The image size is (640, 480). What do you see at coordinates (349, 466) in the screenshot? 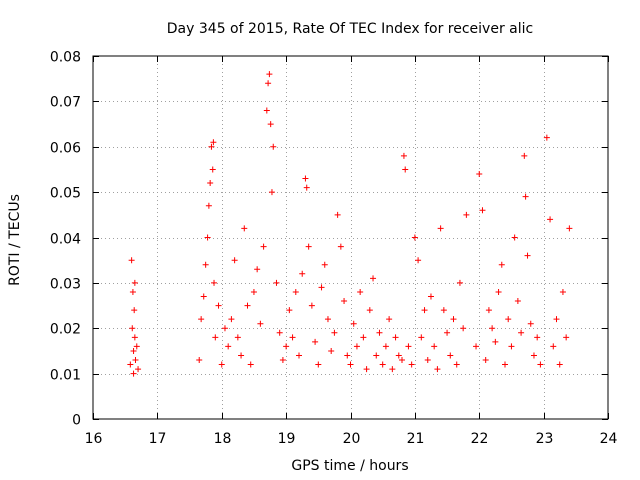
I see `x-axis-label: GPS time / hours` at bounding box center [349, 466].